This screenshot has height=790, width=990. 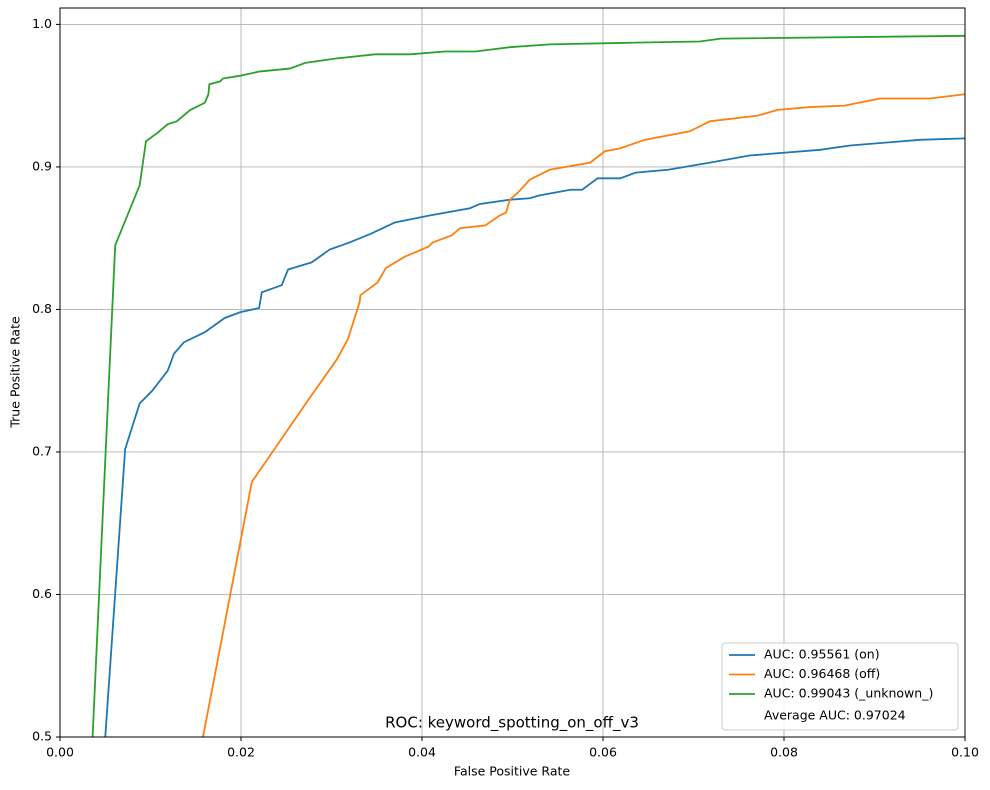 I want to click on legend-box, so click(x=840, y=686).